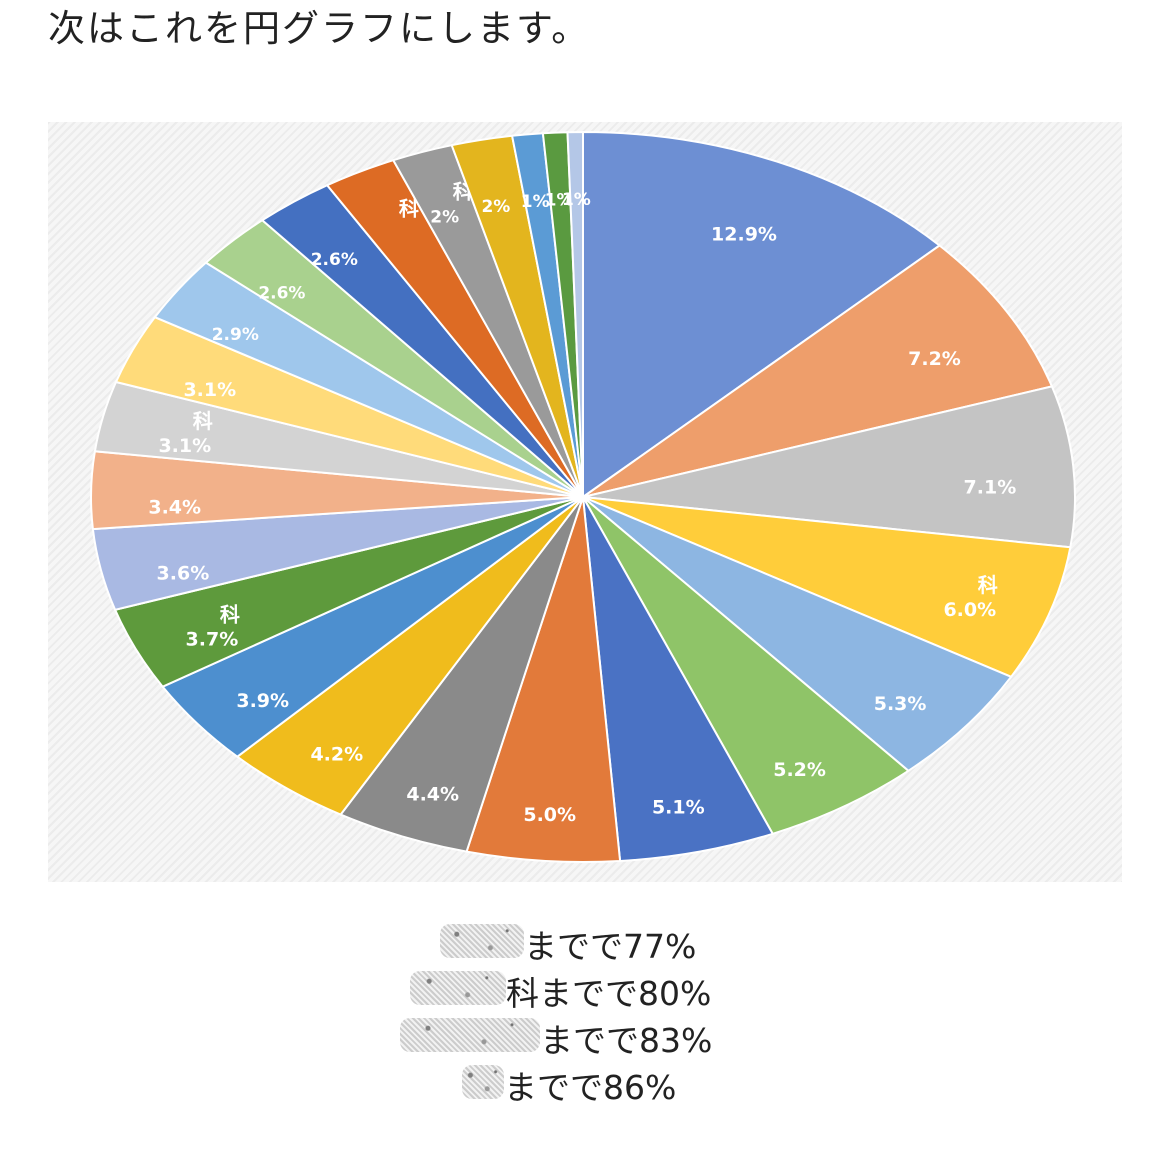 The image size is (1170, 1170). I want to click on slice-value-label: 5.2%, so click(799, 770).